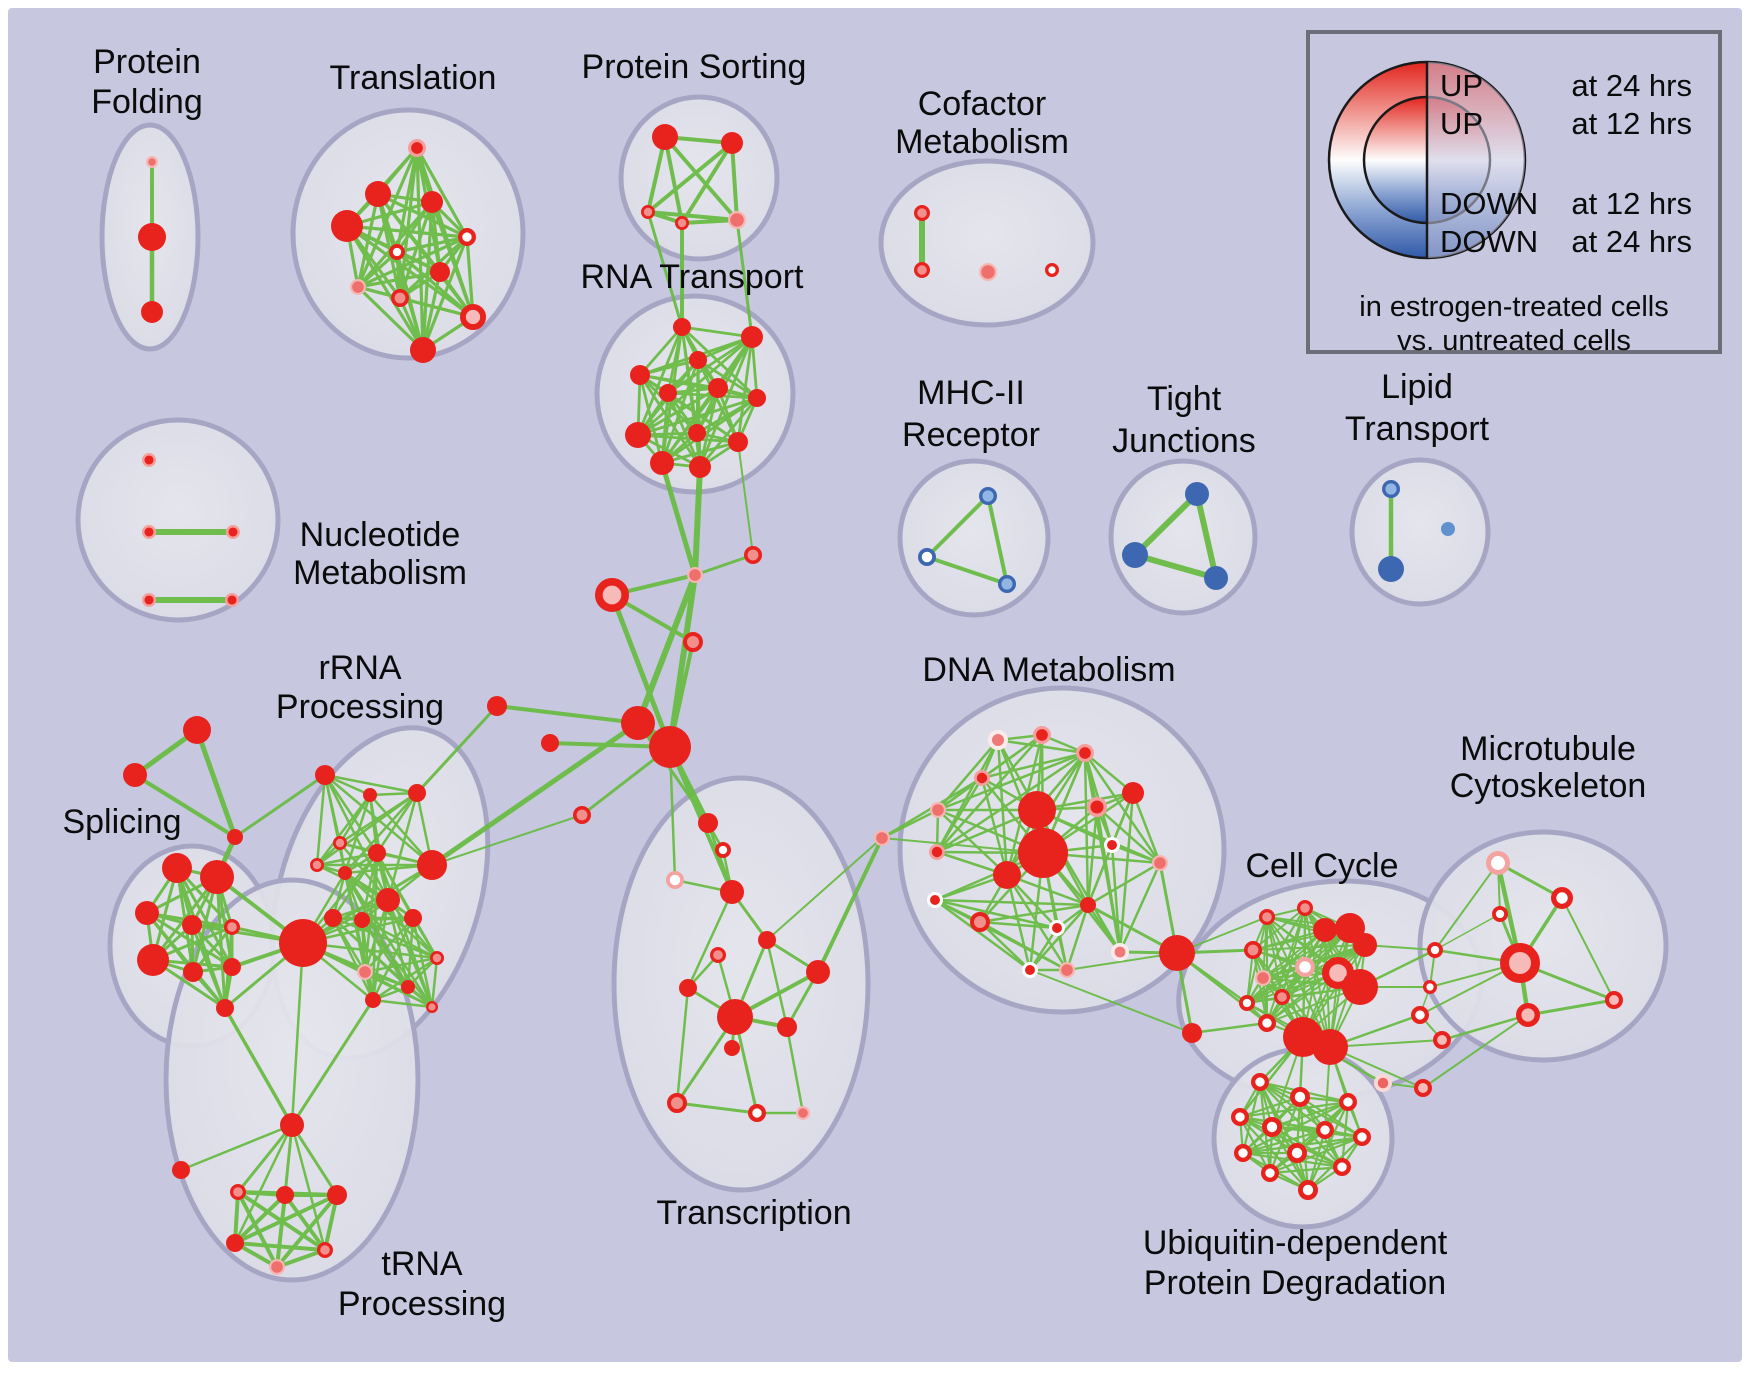  Describe the element at coordinates (1527, 1015) in the screenshot. I see `network-node-mt5` at that location.